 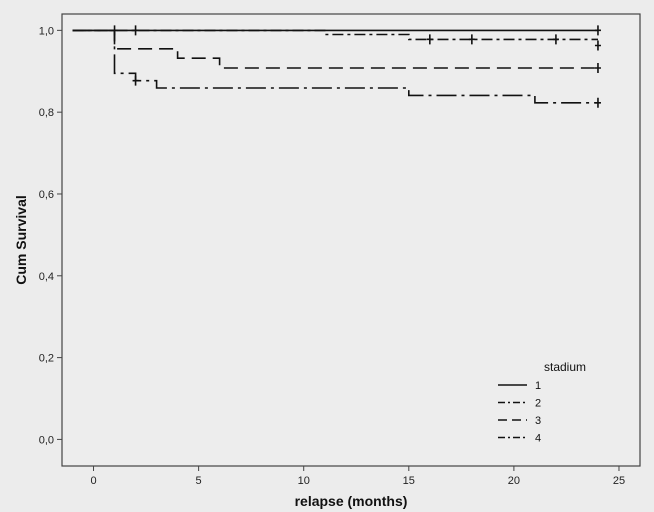 I want to click on y-tick-label: 1,0, so click(x=46, y=31).